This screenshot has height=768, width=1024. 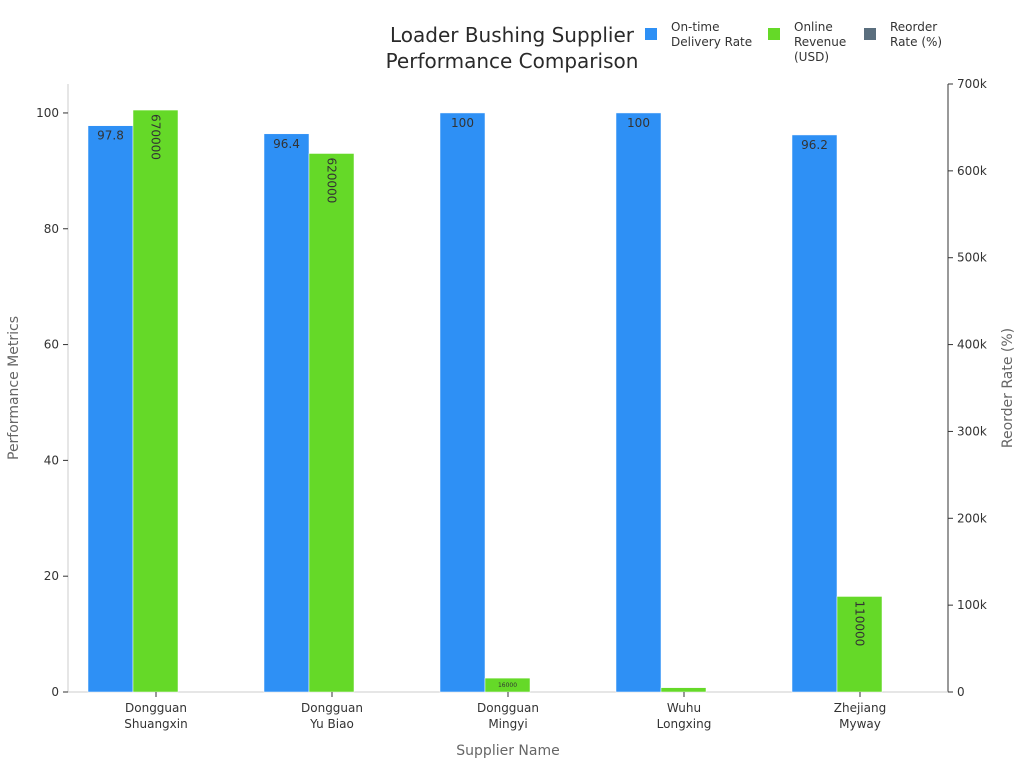 What do you see at coordinates (913, 27) in the screenshot?
I see `legend-label: Reorder` at bounding box center [913, 27].